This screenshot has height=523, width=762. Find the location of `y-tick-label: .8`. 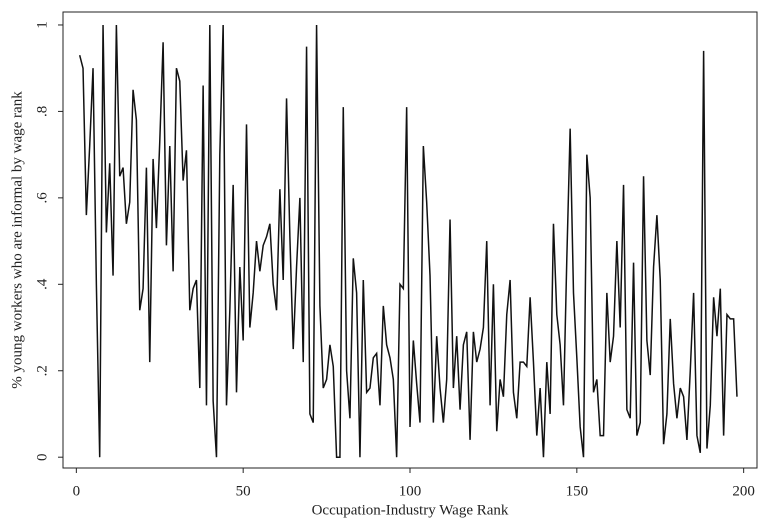

y-tick-label: .8 is located at coordinates (42, 111).